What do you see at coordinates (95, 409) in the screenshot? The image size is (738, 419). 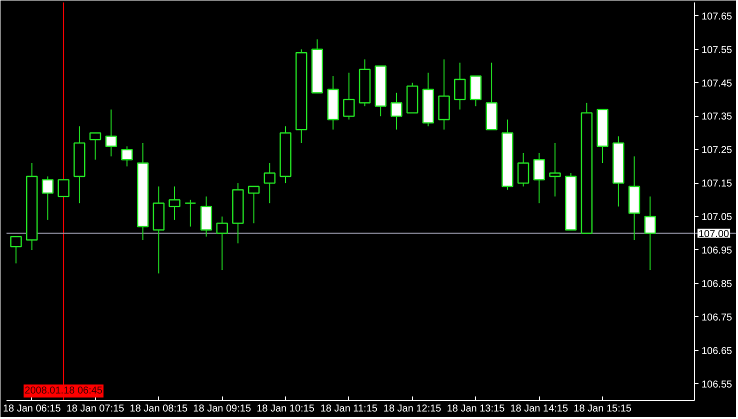 I see `x-tick-label: 18 Jan 07:15` at bounding box center [95, 409].